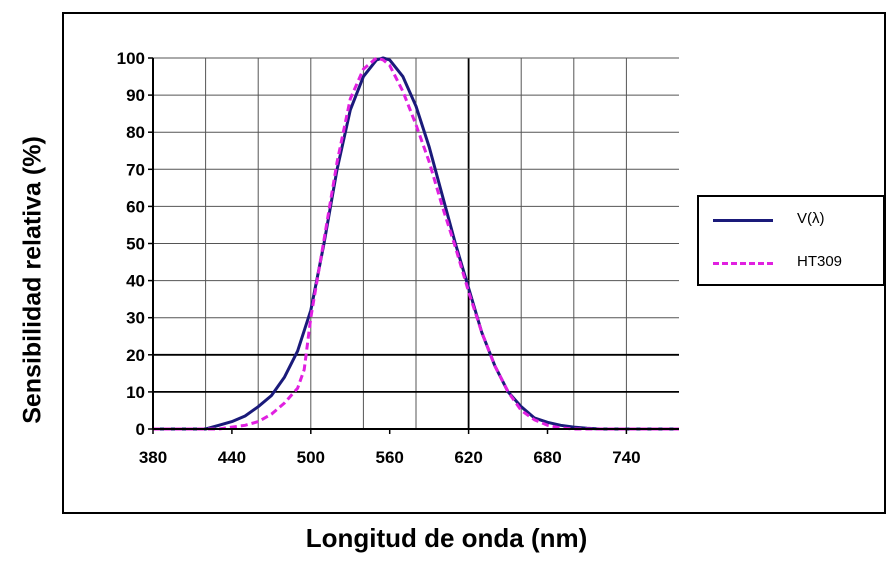  Describe the element at coordinates (446, 538) in the screenshot. I see `x-axis-label: Longitud de onda (nm)` at that location.